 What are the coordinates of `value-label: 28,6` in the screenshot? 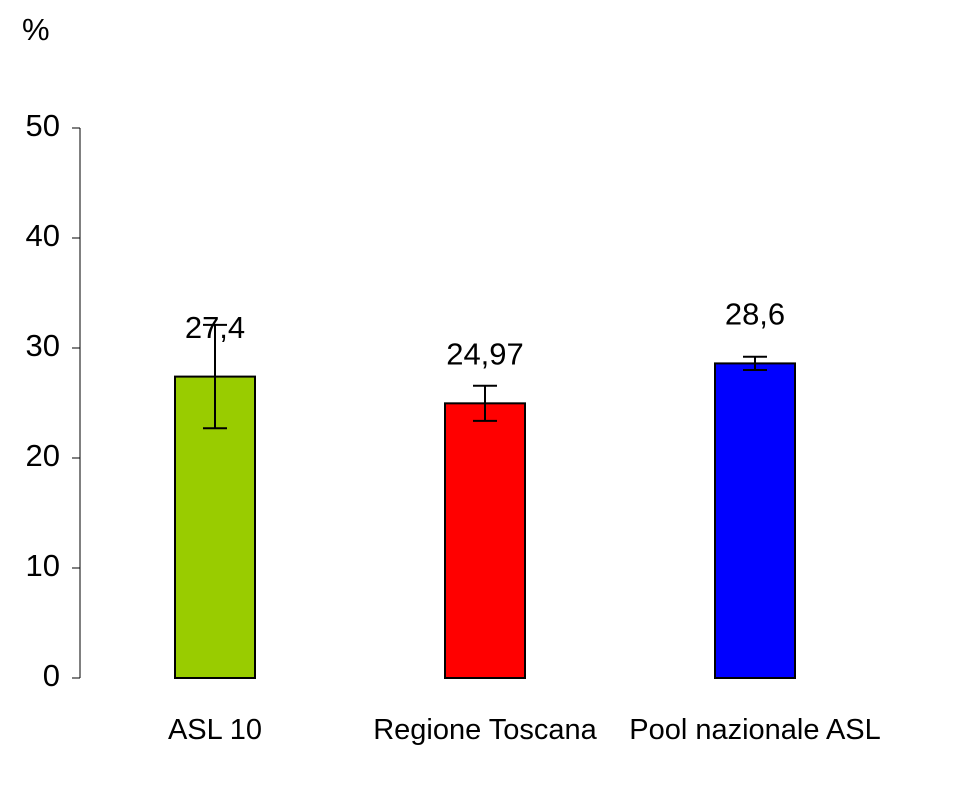 It's located at (755, 314).